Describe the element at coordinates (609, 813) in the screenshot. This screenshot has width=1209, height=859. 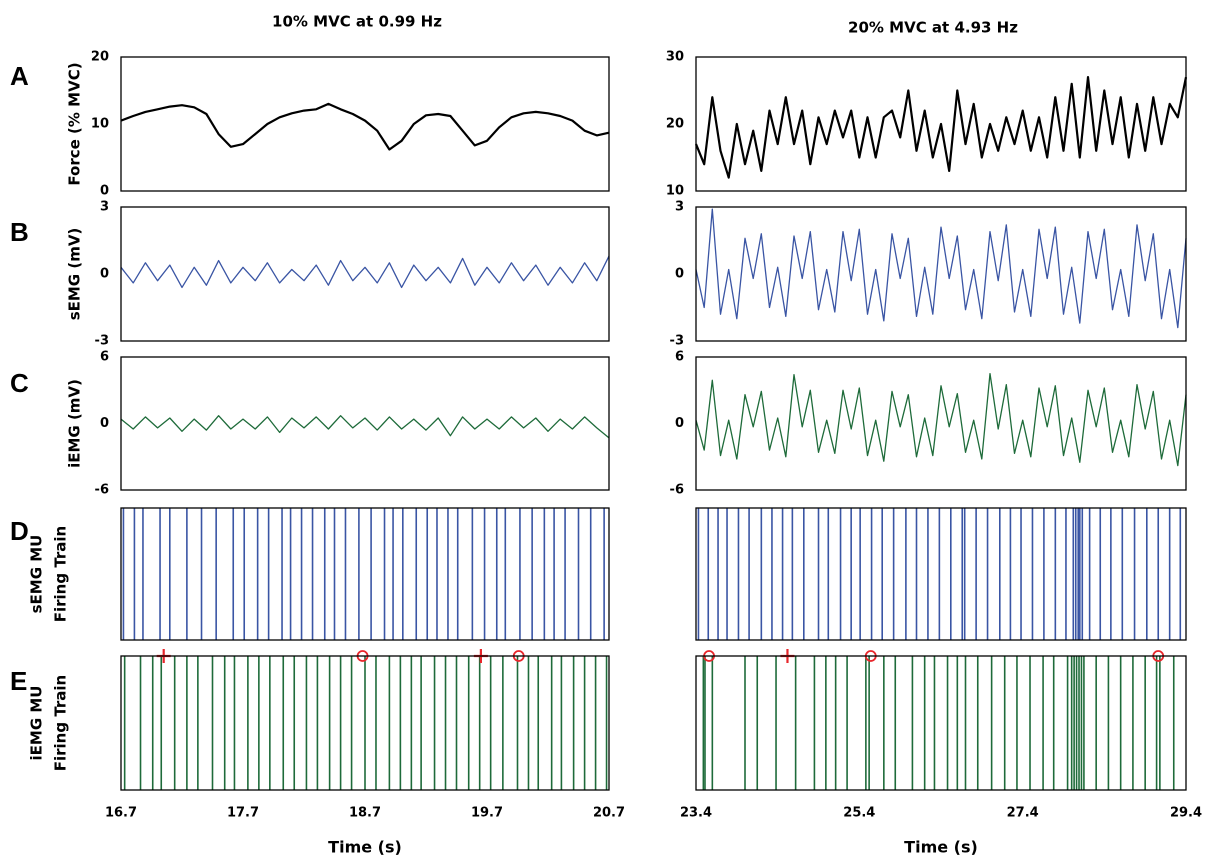
I see `x-tick-label: 20.7` at that location.